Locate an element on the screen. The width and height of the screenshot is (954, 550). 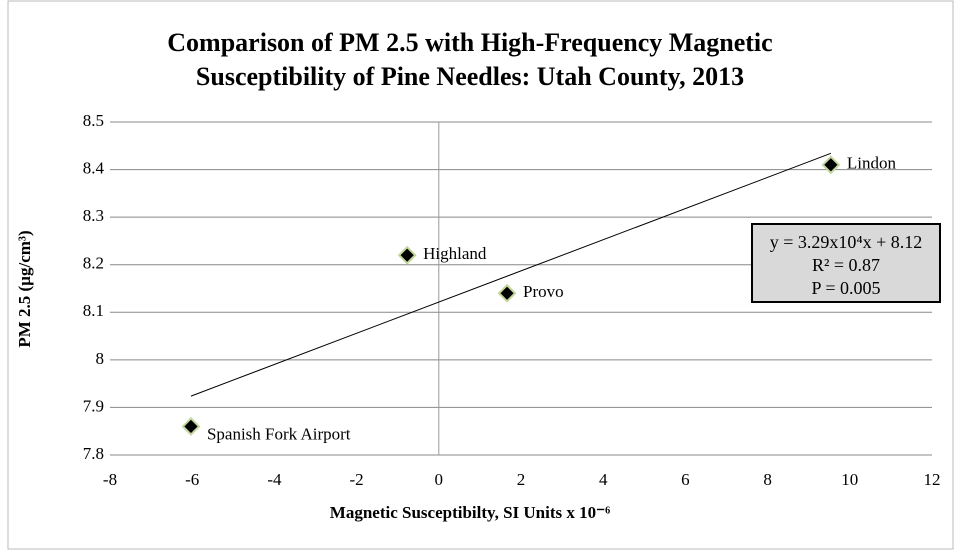
x-tick-label: 10 is located at coordinates (849, 479).